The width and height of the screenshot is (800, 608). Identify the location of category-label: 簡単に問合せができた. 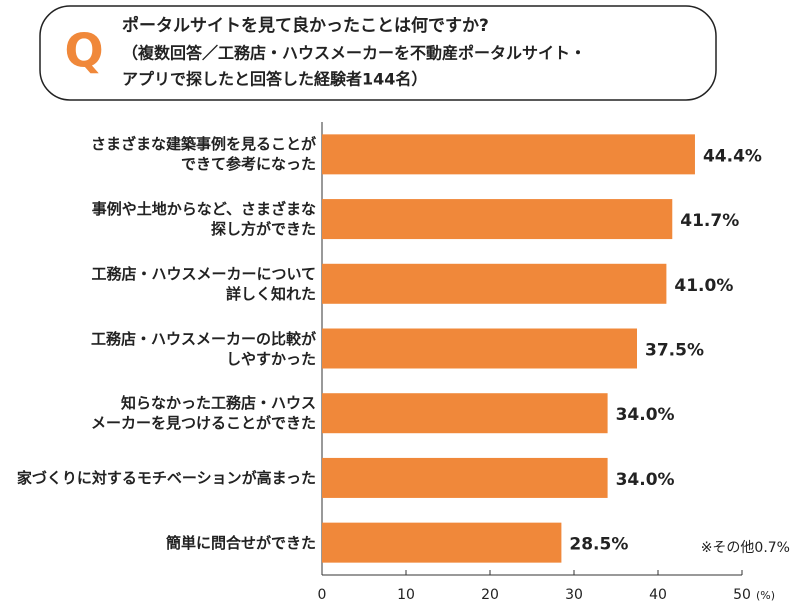
(240, 542).